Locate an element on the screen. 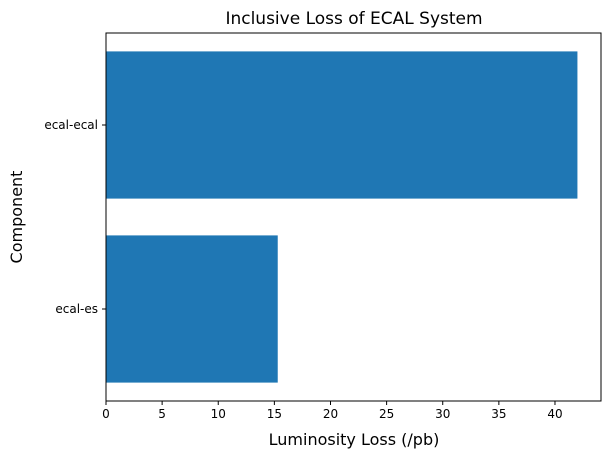 The image size is (612, 461). x-tick-label: 0 is located at coordinates (106, 414).